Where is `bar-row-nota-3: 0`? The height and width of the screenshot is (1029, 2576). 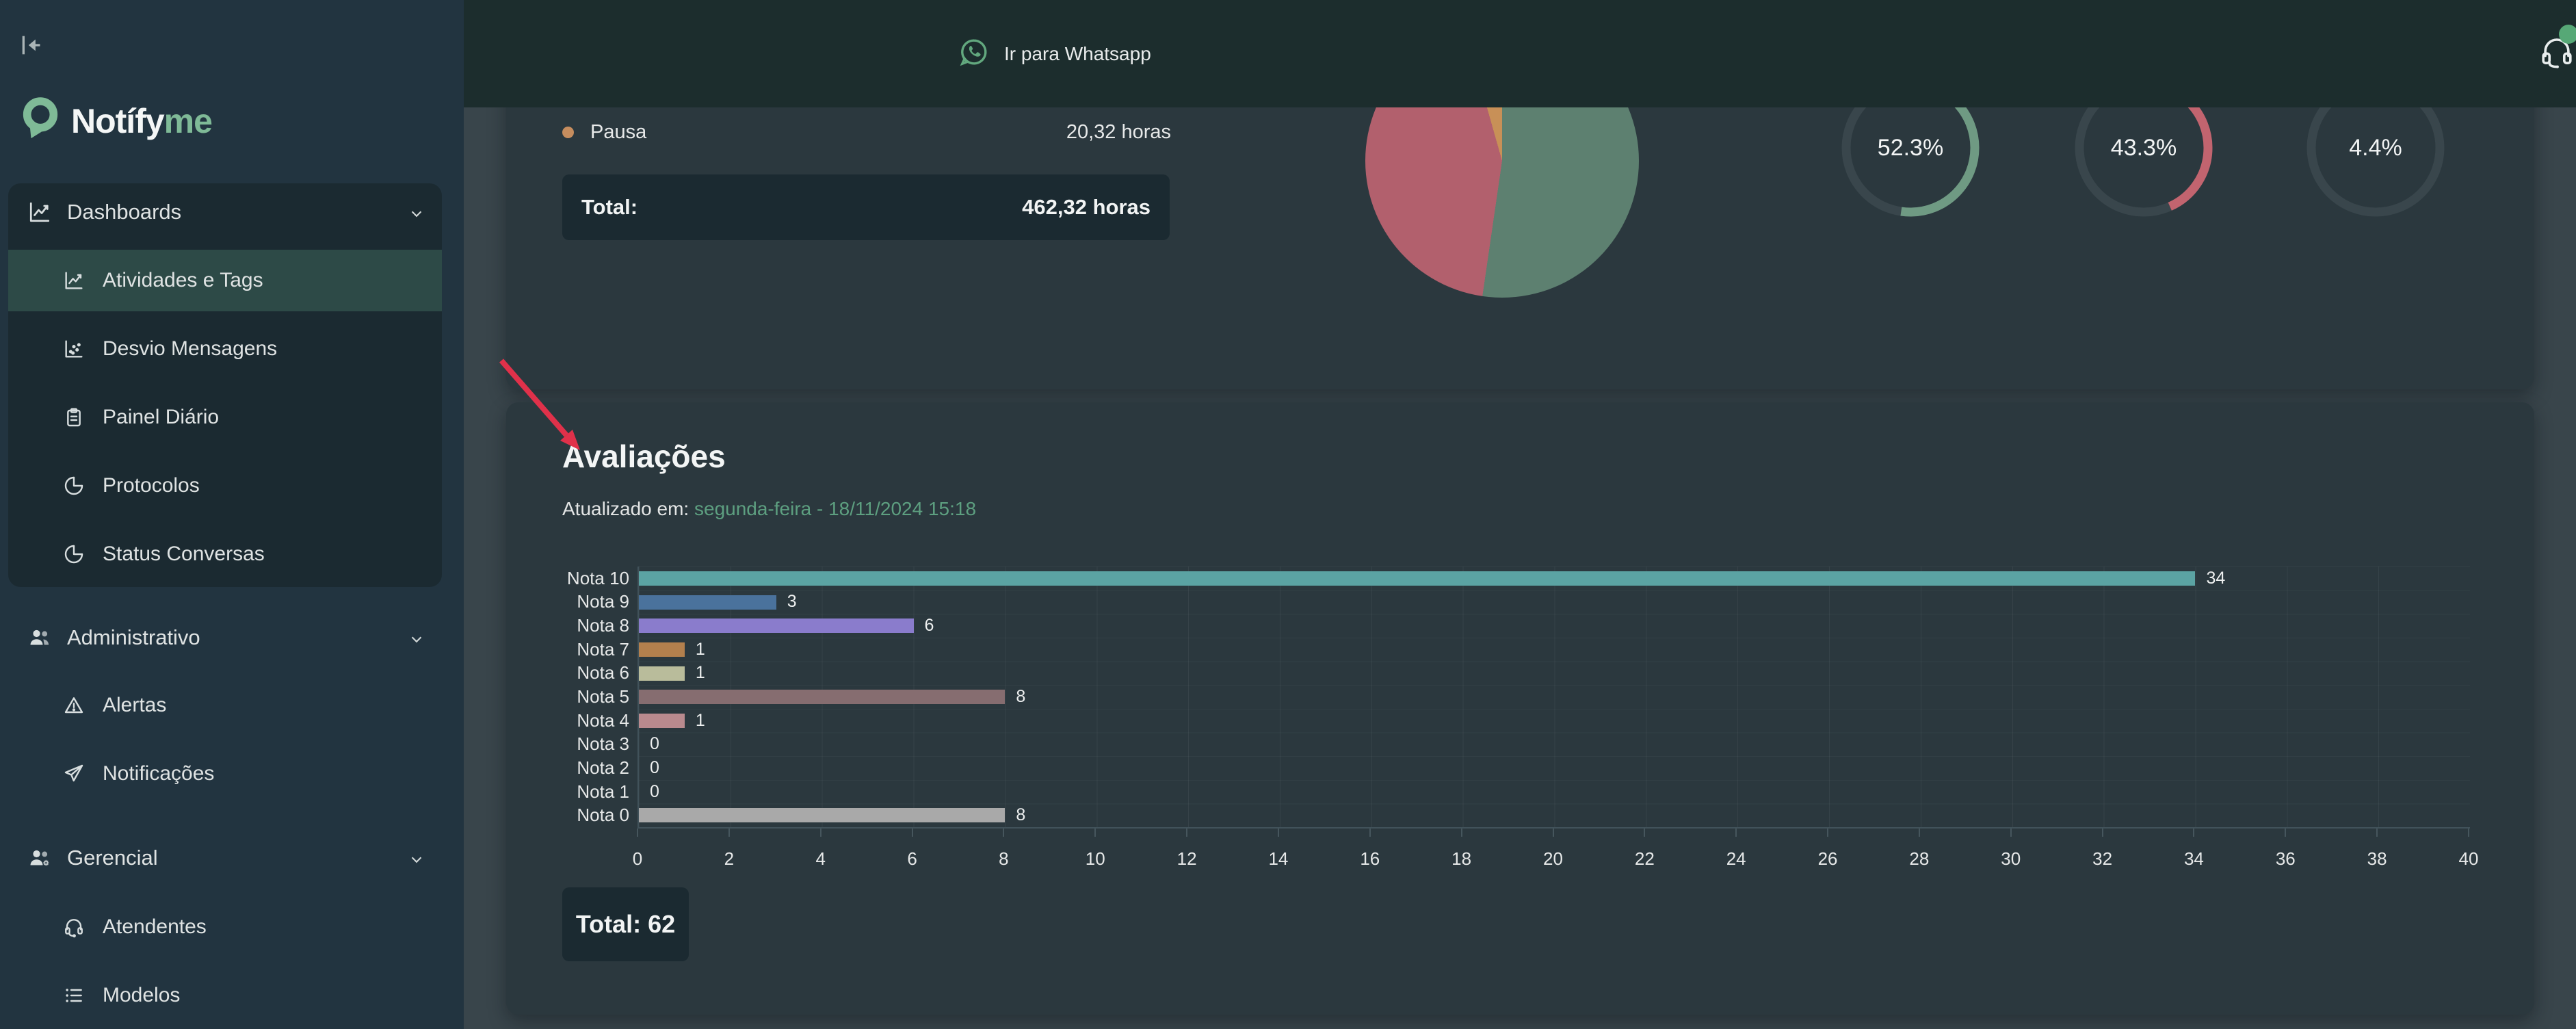 bar-row-nota-3: 0 is located at coordinates (1554, 744).